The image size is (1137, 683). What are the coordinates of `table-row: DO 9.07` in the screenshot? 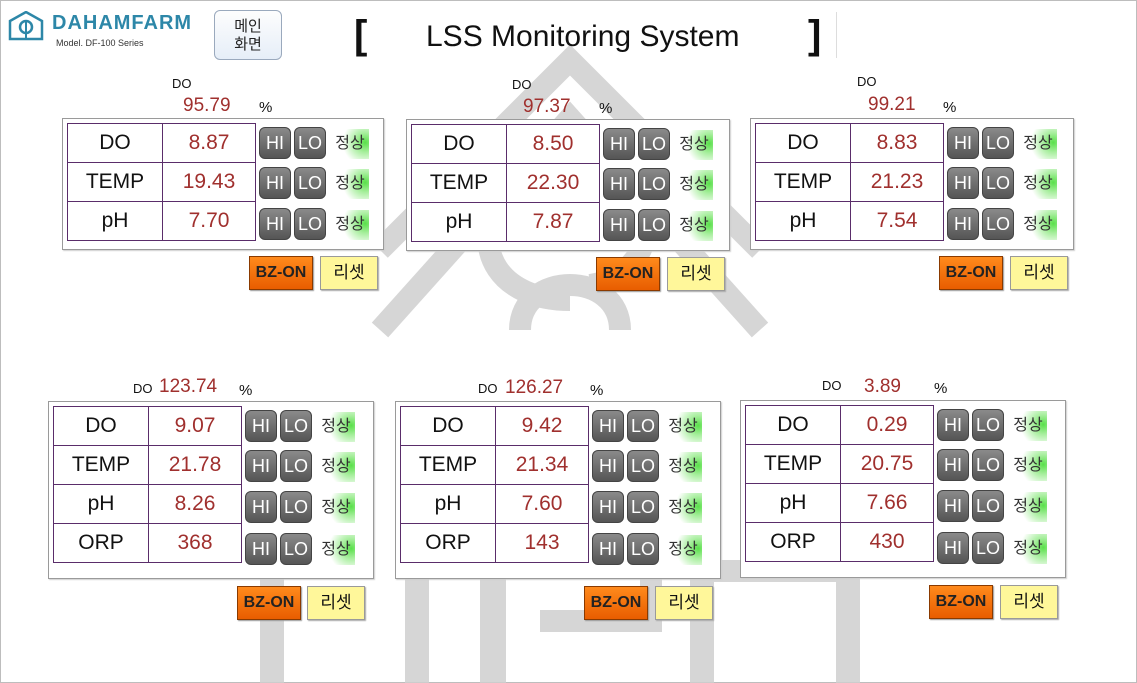 It's located at (147, 426).